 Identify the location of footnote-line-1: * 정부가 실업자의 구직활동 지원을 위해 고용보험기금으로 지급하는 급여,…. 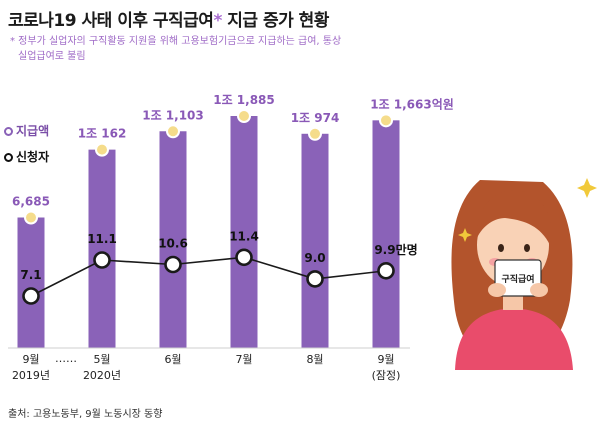
(176, 41).